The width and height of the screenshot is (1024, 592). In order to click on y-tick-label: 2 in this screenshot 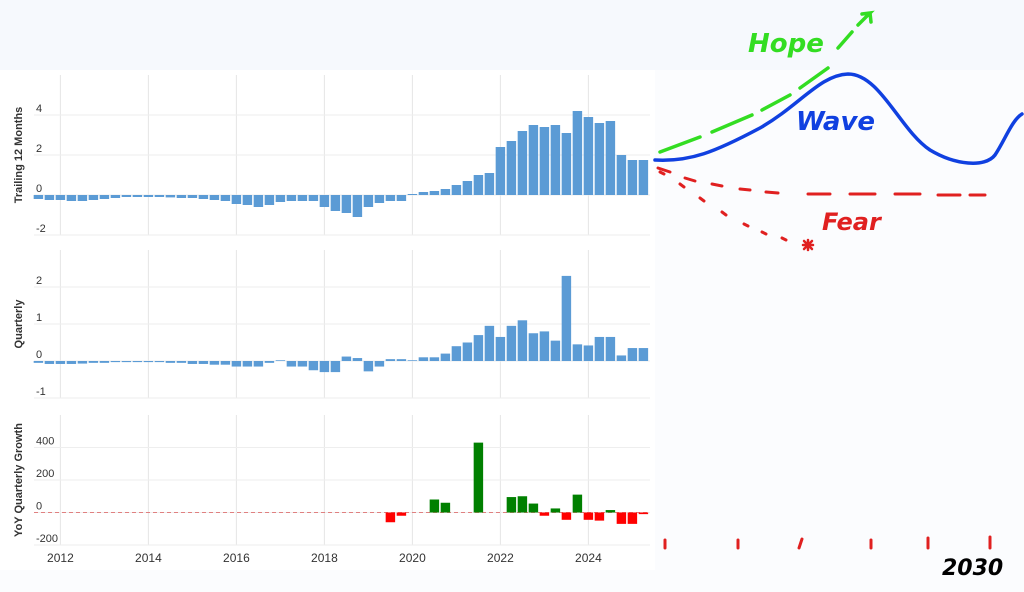, I will do `click(39, 149)`.